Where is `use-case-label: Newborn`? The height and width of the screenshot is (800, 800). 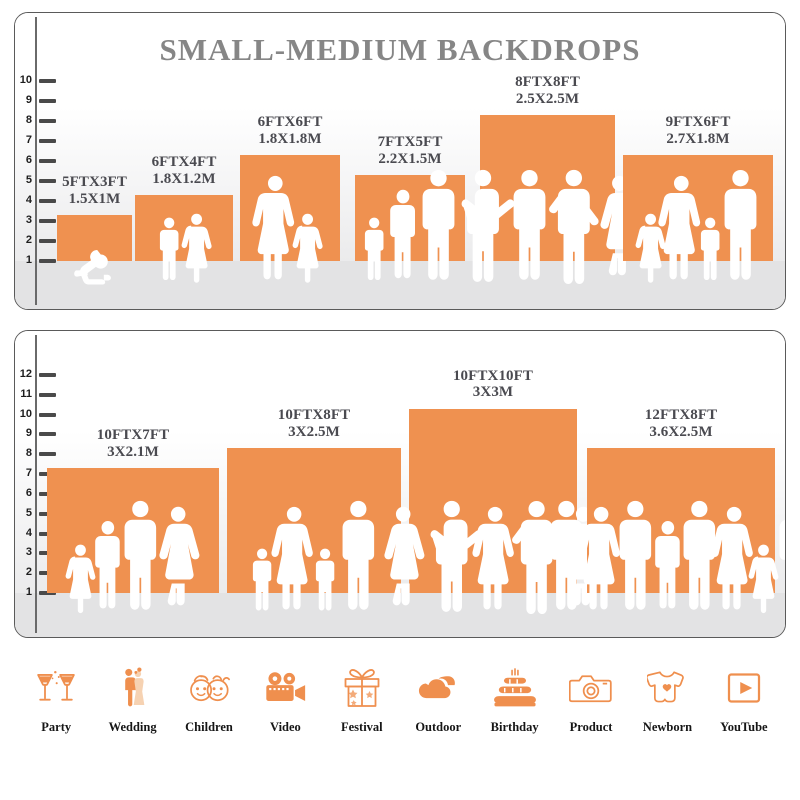 use-case-label: Newborn is located at coordinates (667, 727).